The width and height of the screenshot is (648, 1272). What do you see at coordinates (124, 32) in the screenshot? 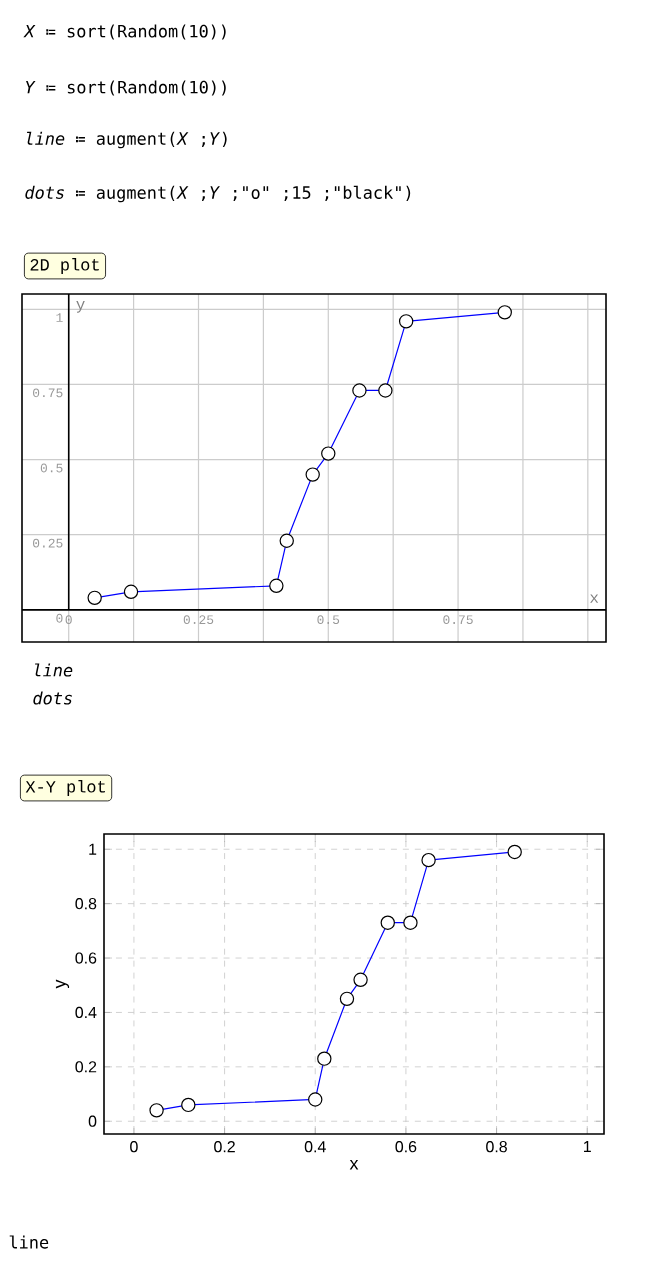
I see `text: X ≔ sort(Random(10))` at bounding box center [124, 32].